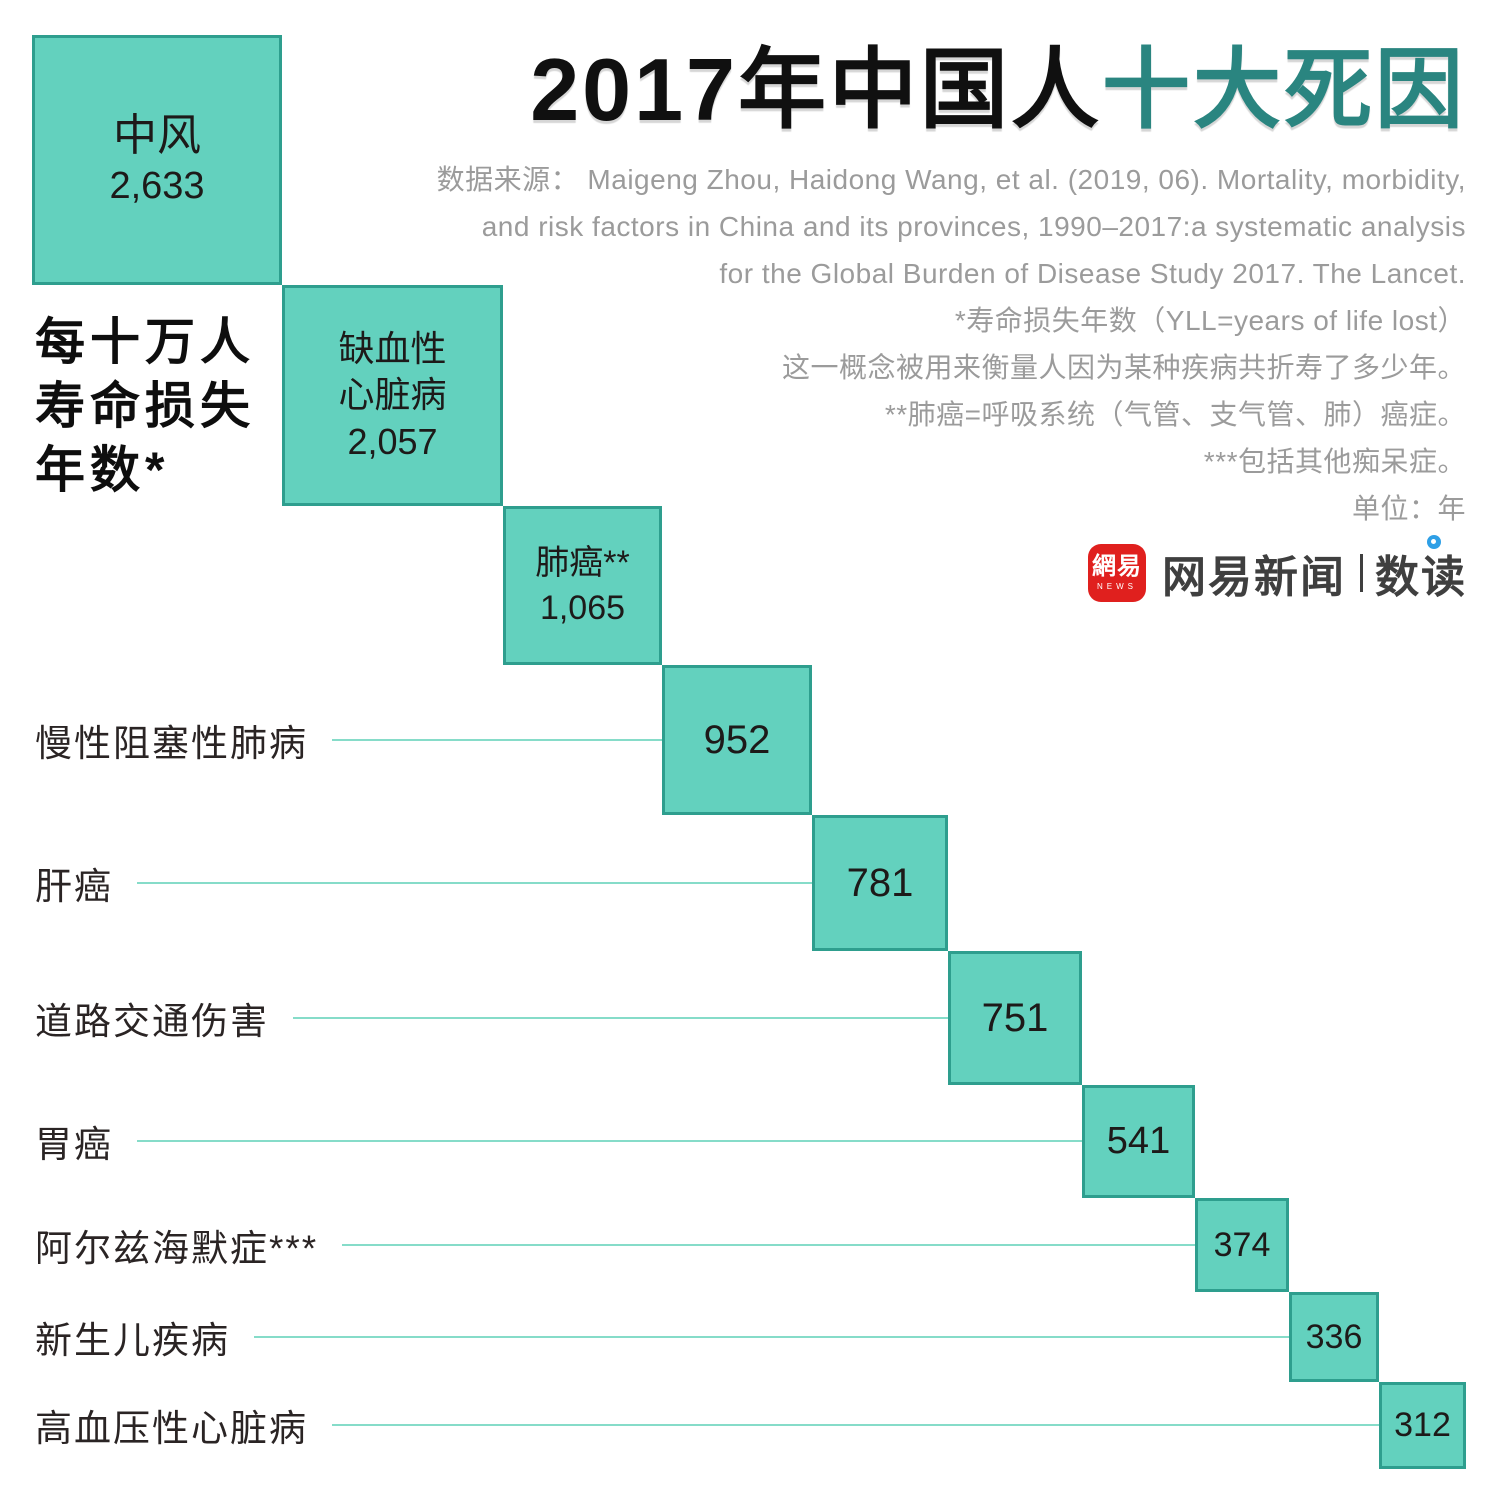 Image resolution: width=1500 pixels, height=1502 pixels. Describe the element at coordinates (582, 607) in the screenshot. I see `square-value: 1,065` at that location.